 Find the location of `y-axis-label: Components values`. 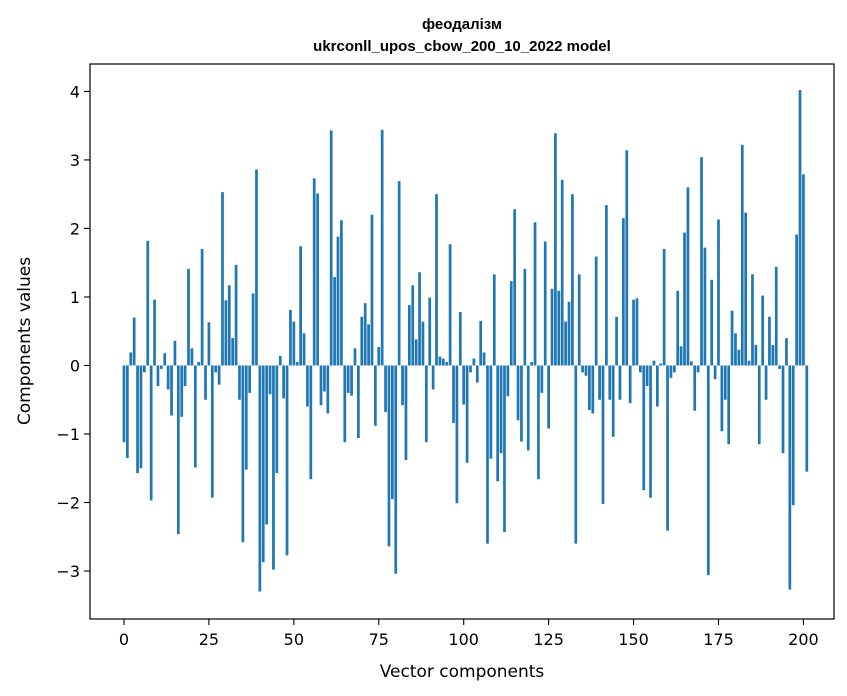

y-axis-label: Components values is located at coordinates (25, 341).